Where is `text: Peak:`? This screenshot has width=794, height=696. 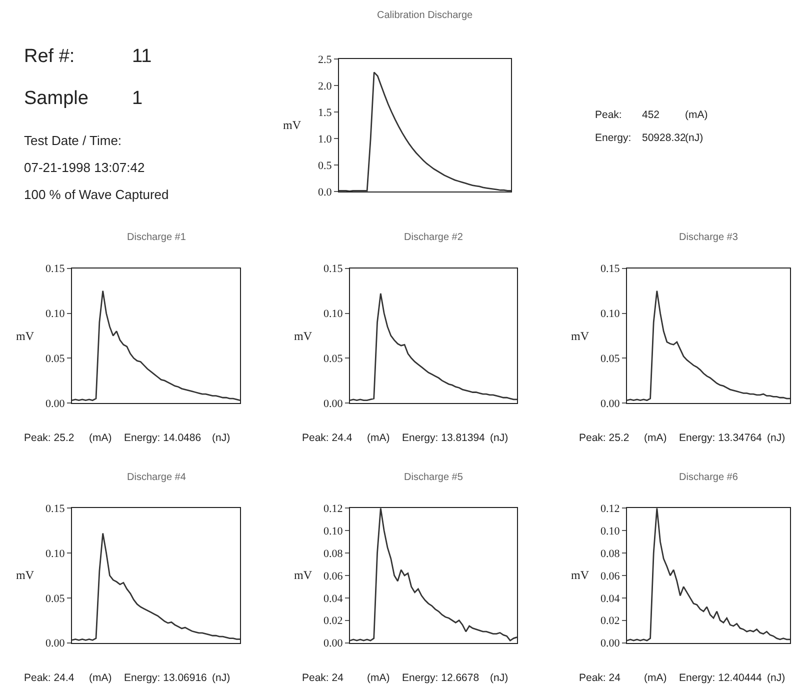
text: Peak: is located at coordinates (608, 115).